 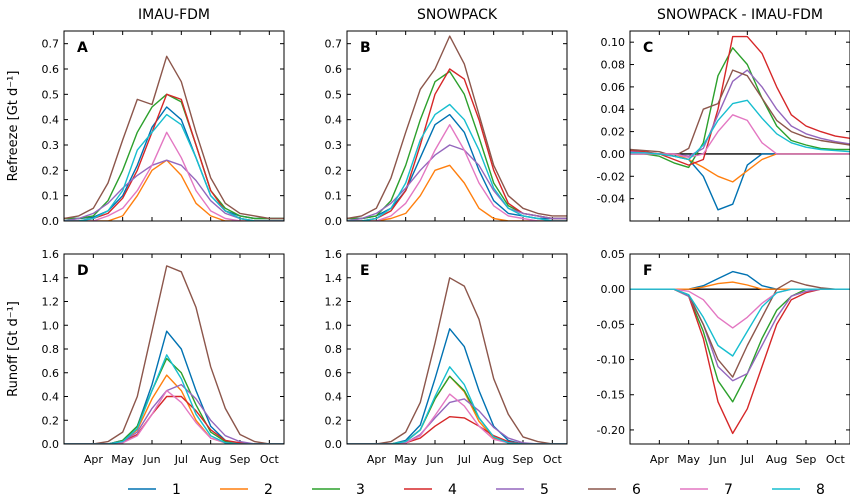 I want to click on y-tick-label: -0.15, so click(x=611, y=395).